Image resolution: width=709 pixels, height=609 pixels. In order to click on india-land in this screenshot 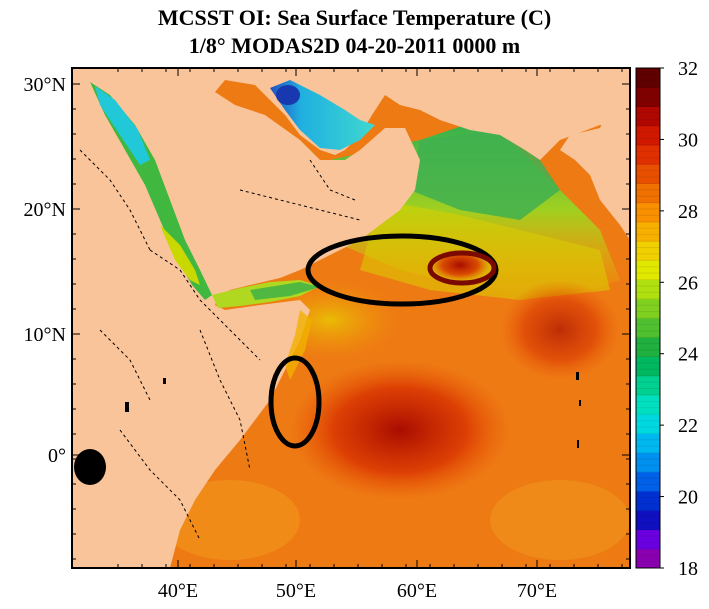, I will do `click(595, 154)`.